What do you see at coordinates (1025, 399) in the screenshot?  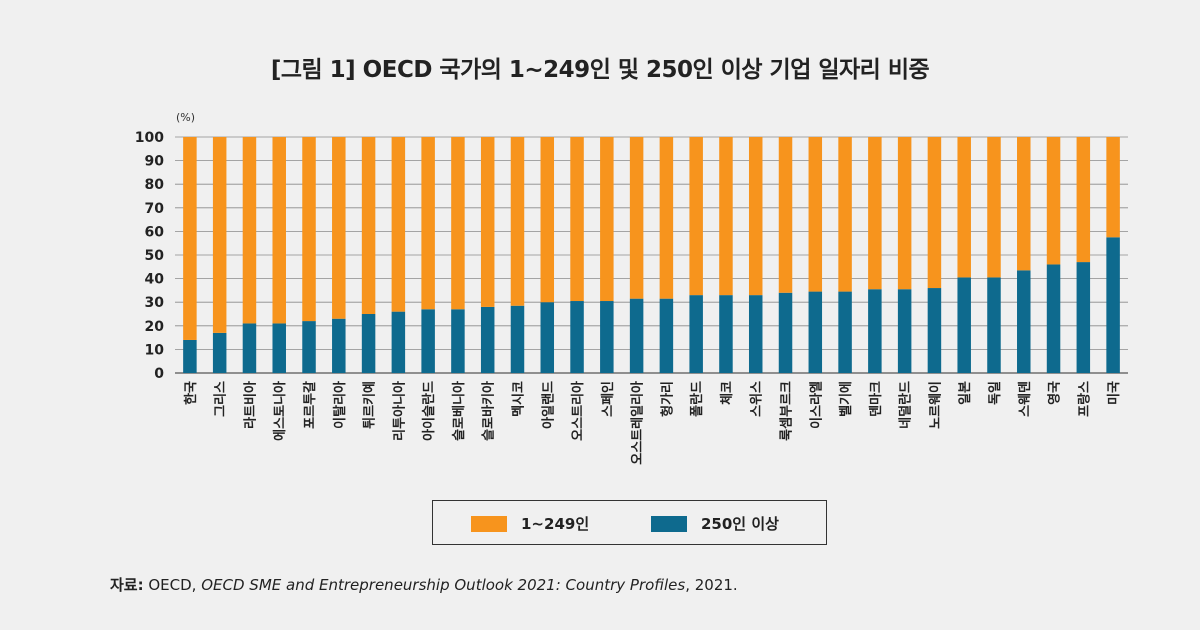 I see `x-tick-label: 스웨덴` at bounding box center [1025, 399].